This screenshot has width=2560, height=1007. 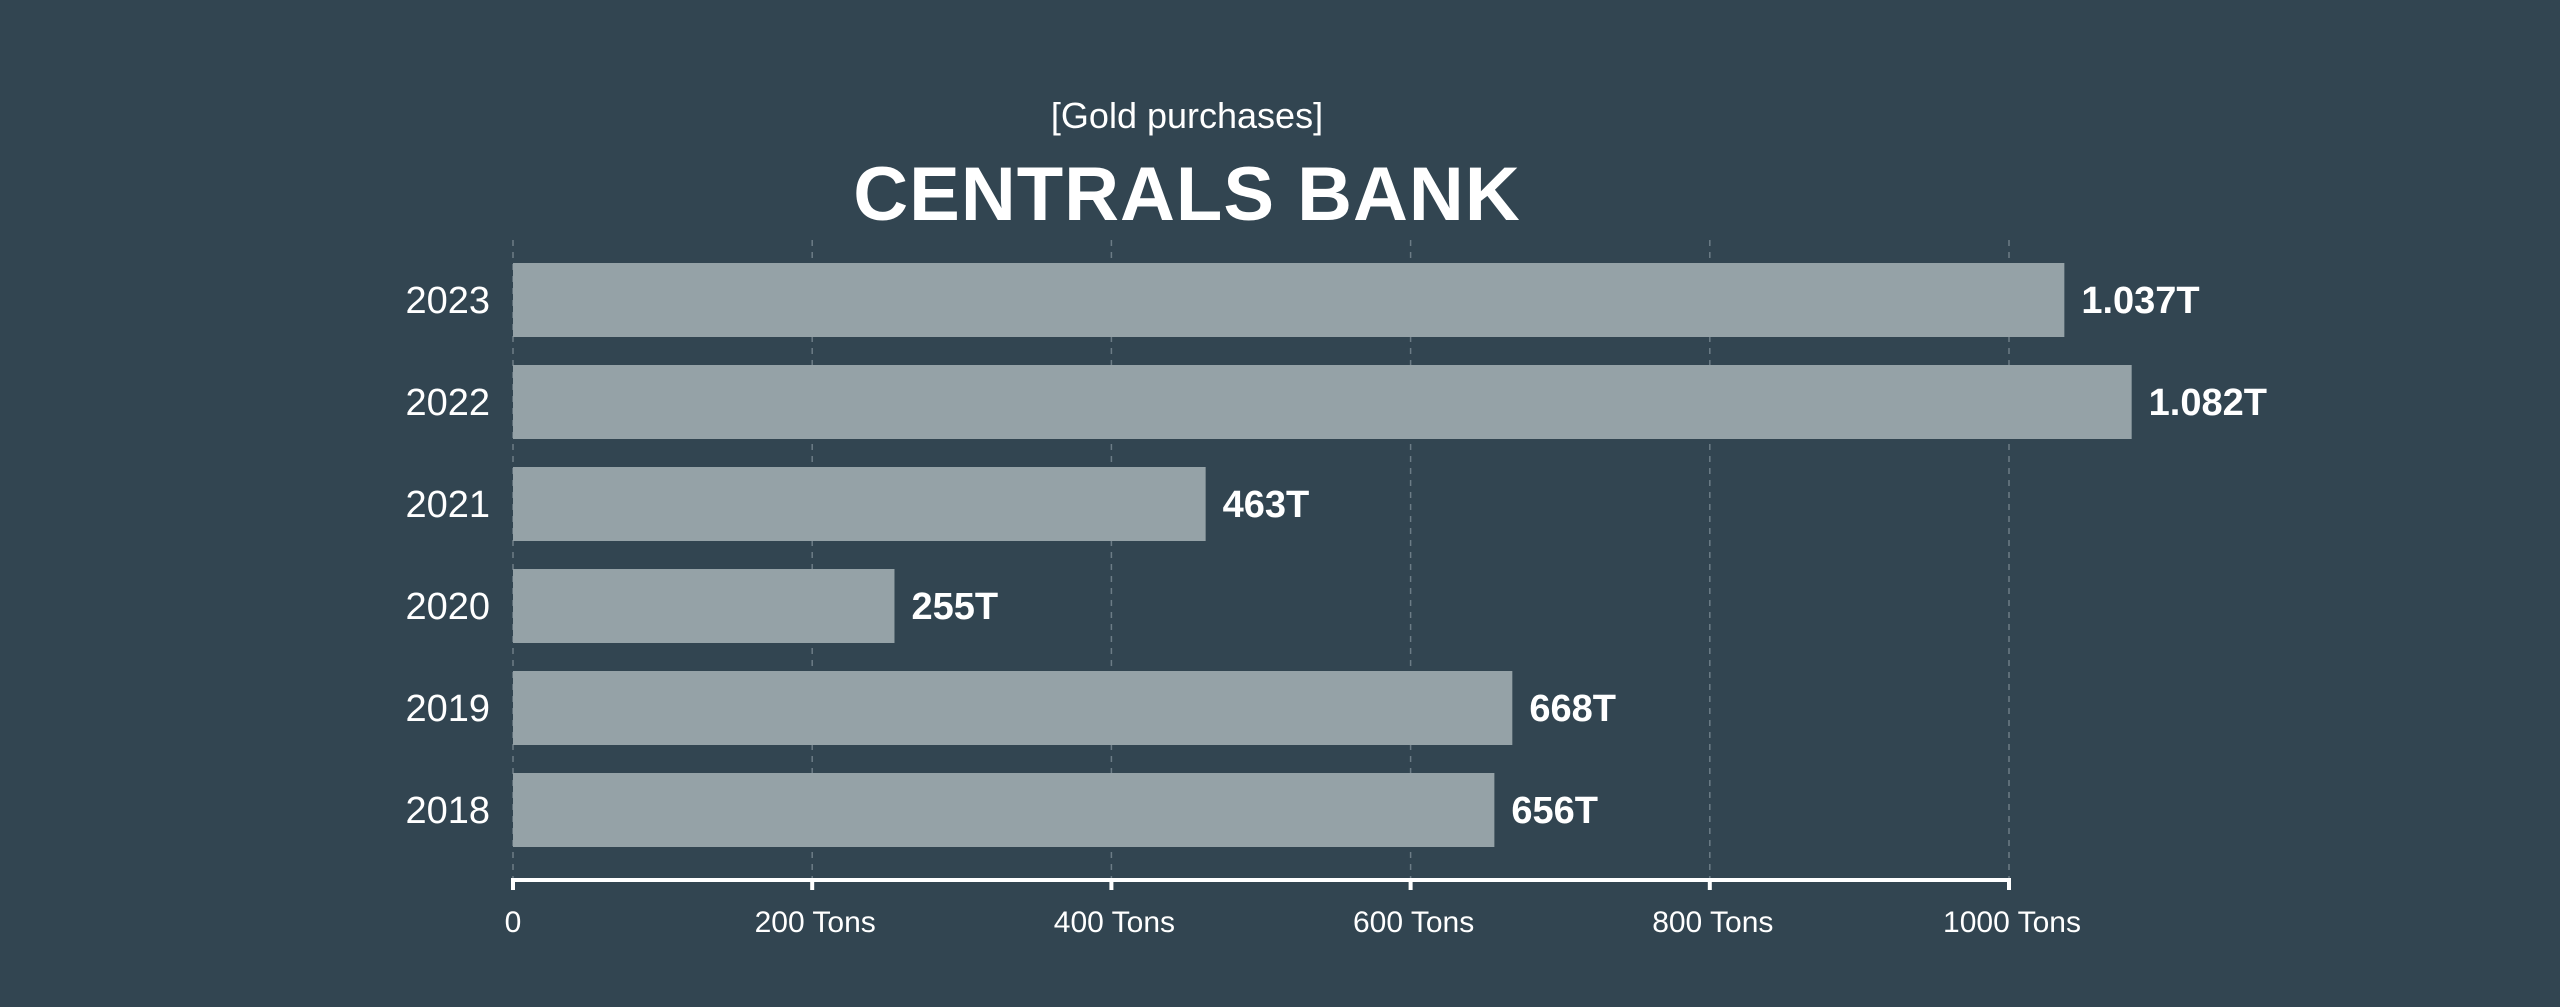 What do you see at coordinates (1554, 811) in the screenshot?
I see `value-label: 656T` at bounding box center [1554, 811].